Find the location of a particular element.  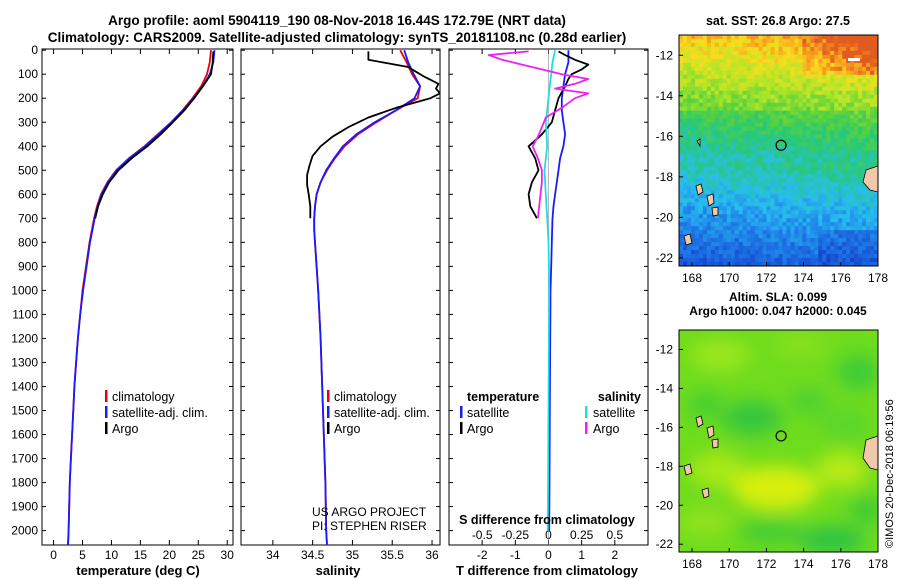

depth-tick-label: 600 is located at coordinates (28, 194).